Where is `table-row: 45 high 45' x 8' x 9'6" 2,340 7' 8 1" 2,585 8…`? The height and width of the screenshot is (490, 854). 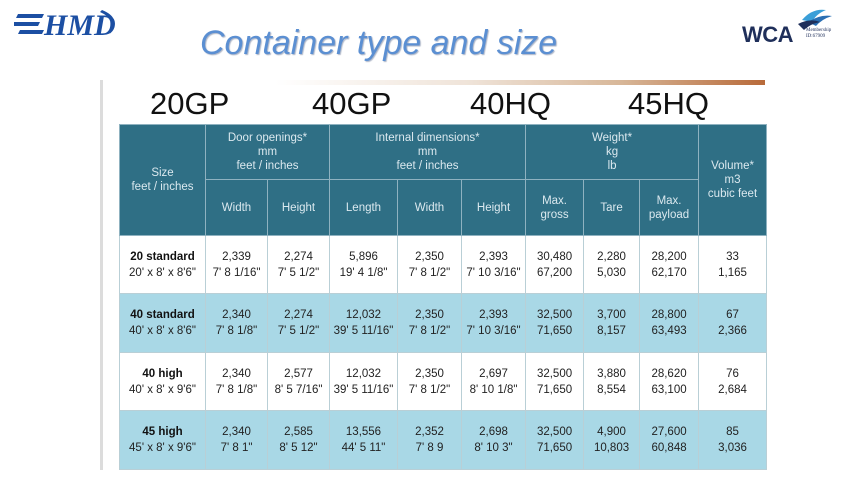 table-row: 45 high 45' x 8' x 9'6" 2,340 7' 8 1" 2,585 8… is located at coordinates (443, 440).